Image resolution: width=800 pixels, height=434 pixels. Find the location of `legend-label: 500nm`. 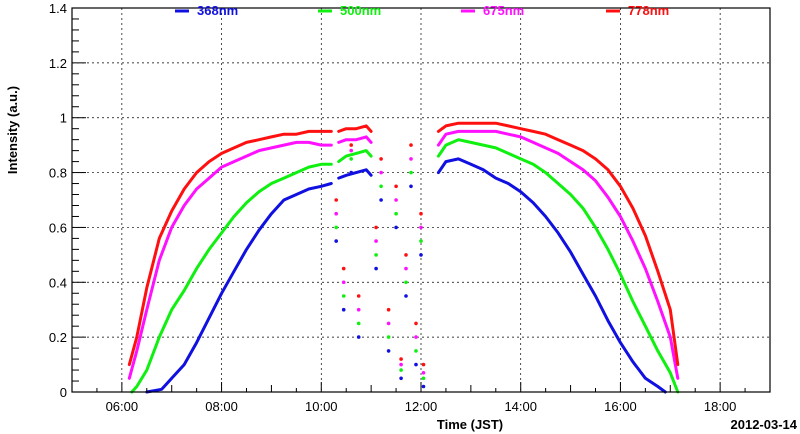

legend-label: 500nm is located at coordinates (360, 10).